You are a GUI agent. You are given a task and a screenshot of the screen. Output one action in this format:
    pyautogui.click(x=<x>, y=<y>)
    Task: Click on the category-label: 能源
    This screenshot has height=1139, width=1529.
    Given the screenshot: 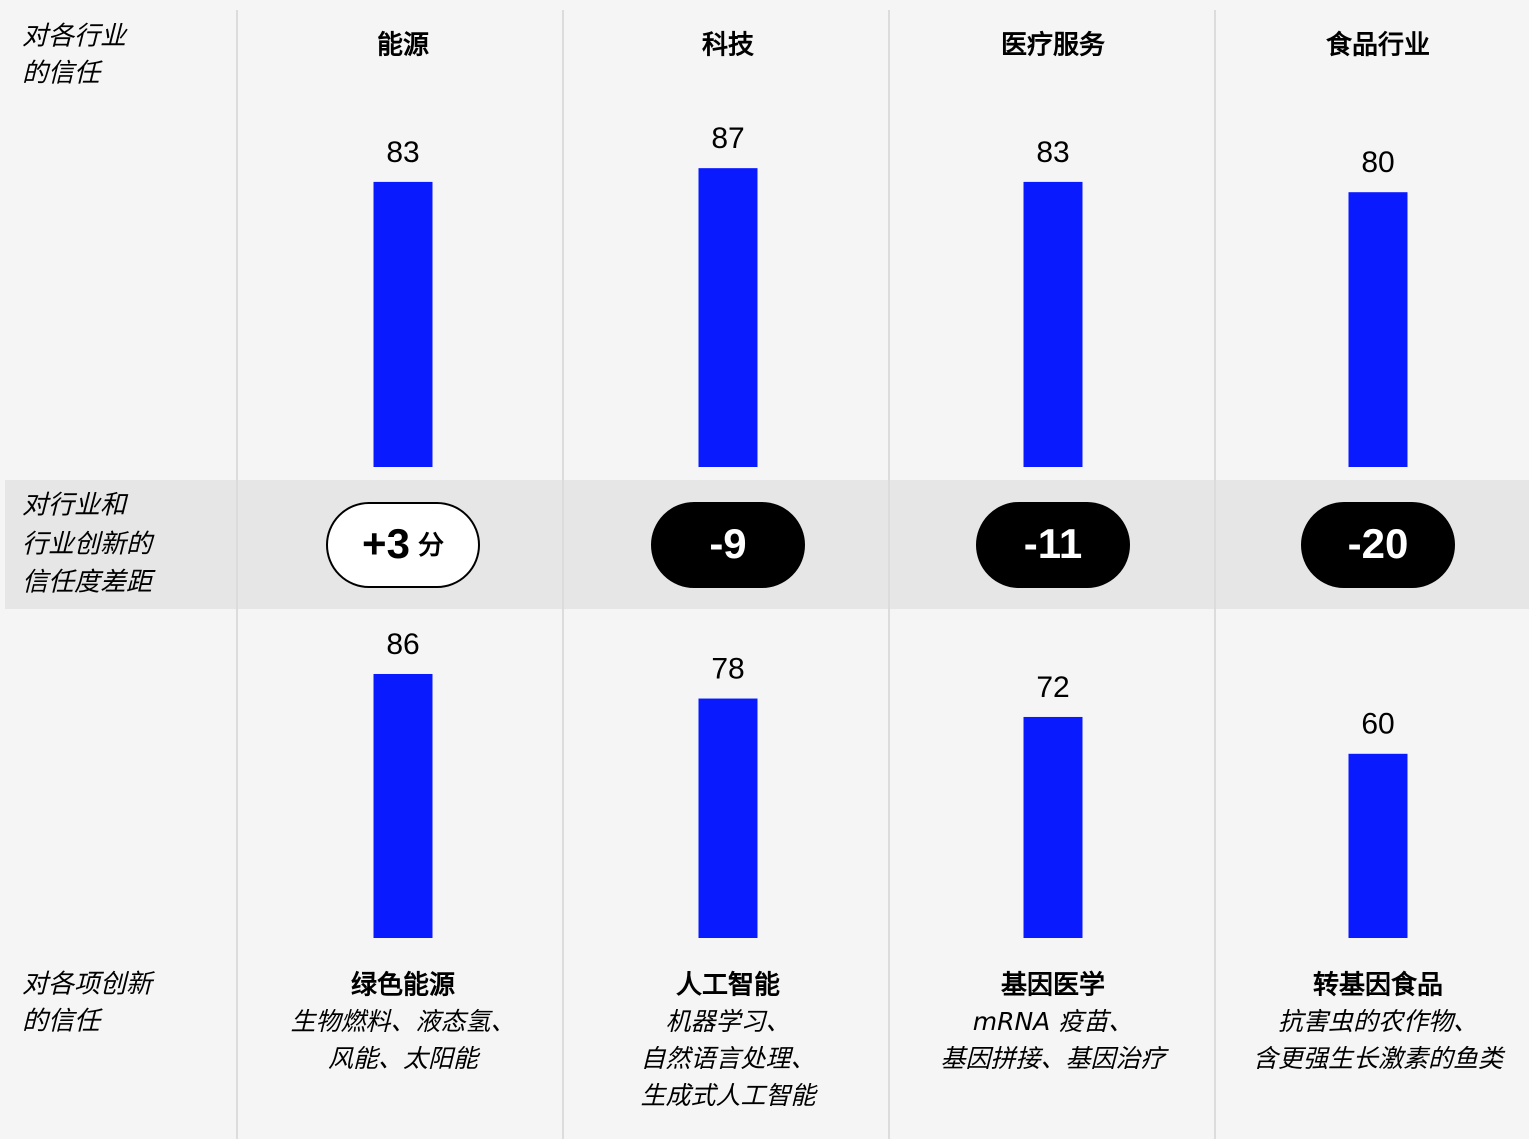 What is the action you would take?
    pyautogui.click(x=403, y=45)
    